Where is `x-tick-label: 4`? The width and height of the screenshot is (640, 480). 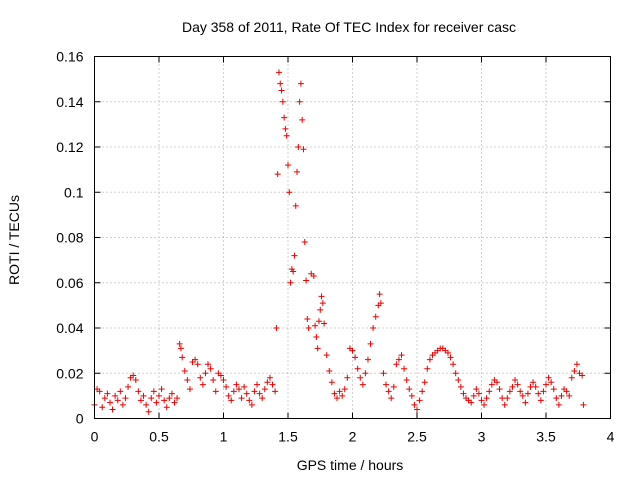 x-tick-label: 4 is located at coordinates (611, 437).